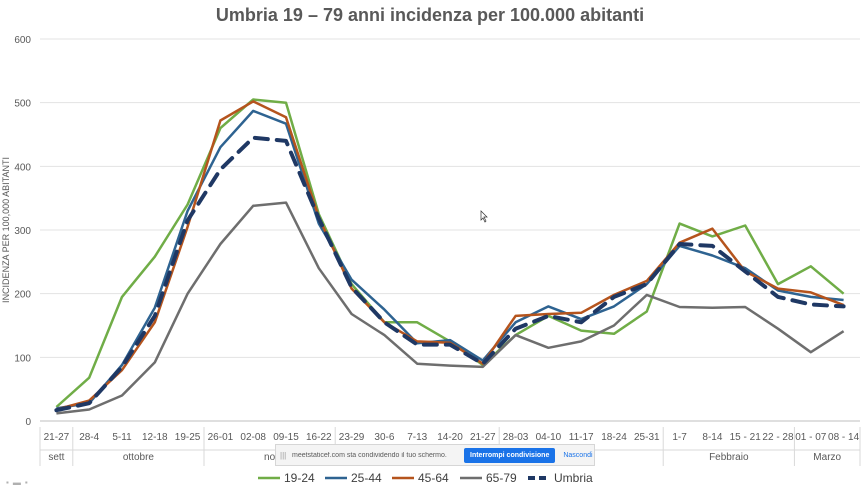 This screenshot has width=864, height=492. Describe the element at coordinates (22, 358) in the screenshot. I see `y-tick-label: 100` at that location.